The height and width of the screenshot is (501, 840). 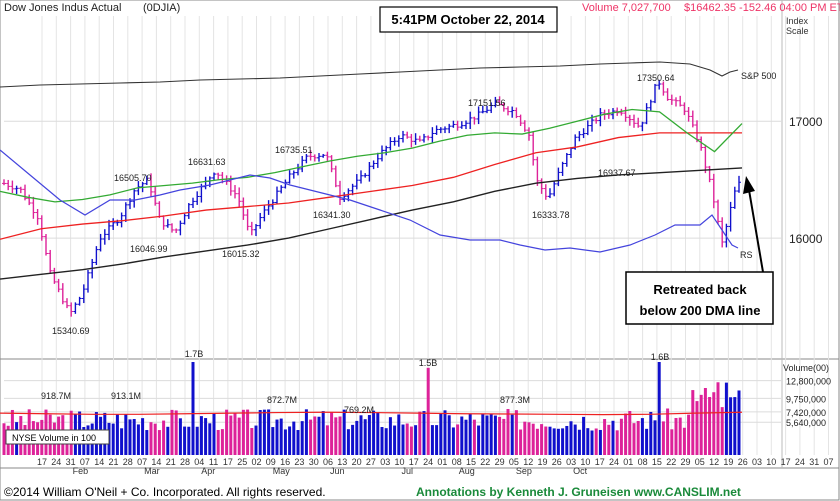 I want to click on month-label: Jun, so click(x=337, y=471).